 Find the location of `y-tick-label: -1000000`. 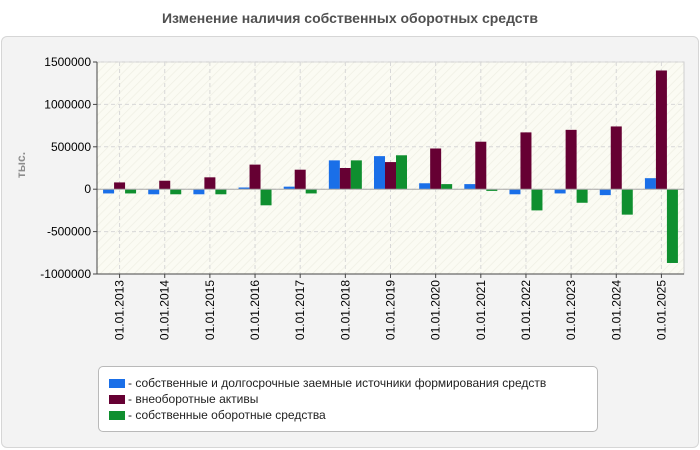

y-tick-label: -1000000 is located at coordinates (65, 274).